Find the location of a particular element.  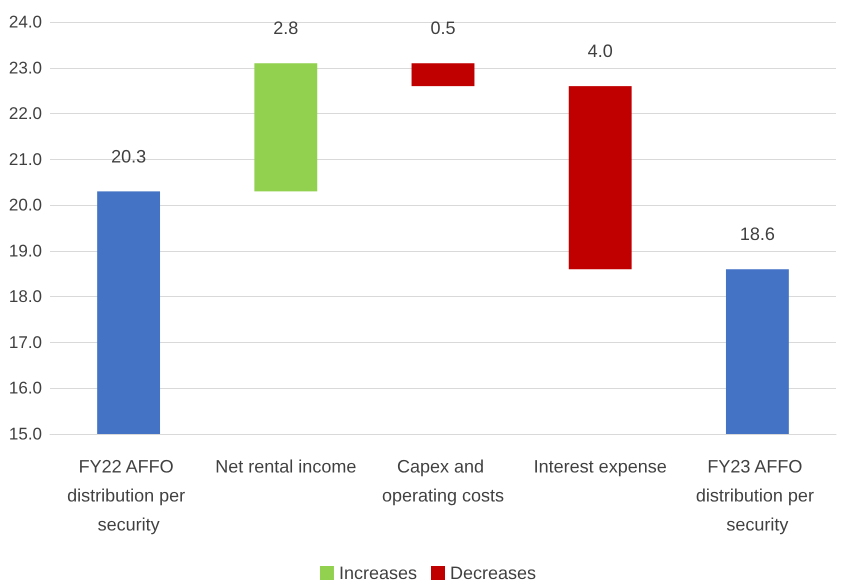

y-tick-label: 21.0 is located at coordinates (25, 159).